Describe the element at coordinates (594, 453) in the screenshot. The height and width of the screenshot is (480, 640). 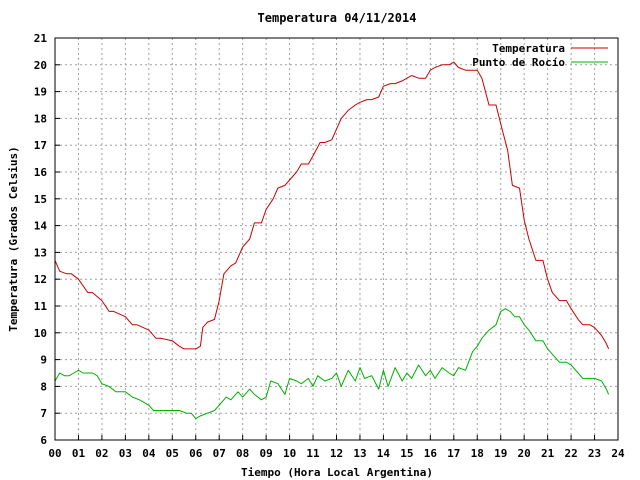
I see `x-tick-label: 23` at that location.